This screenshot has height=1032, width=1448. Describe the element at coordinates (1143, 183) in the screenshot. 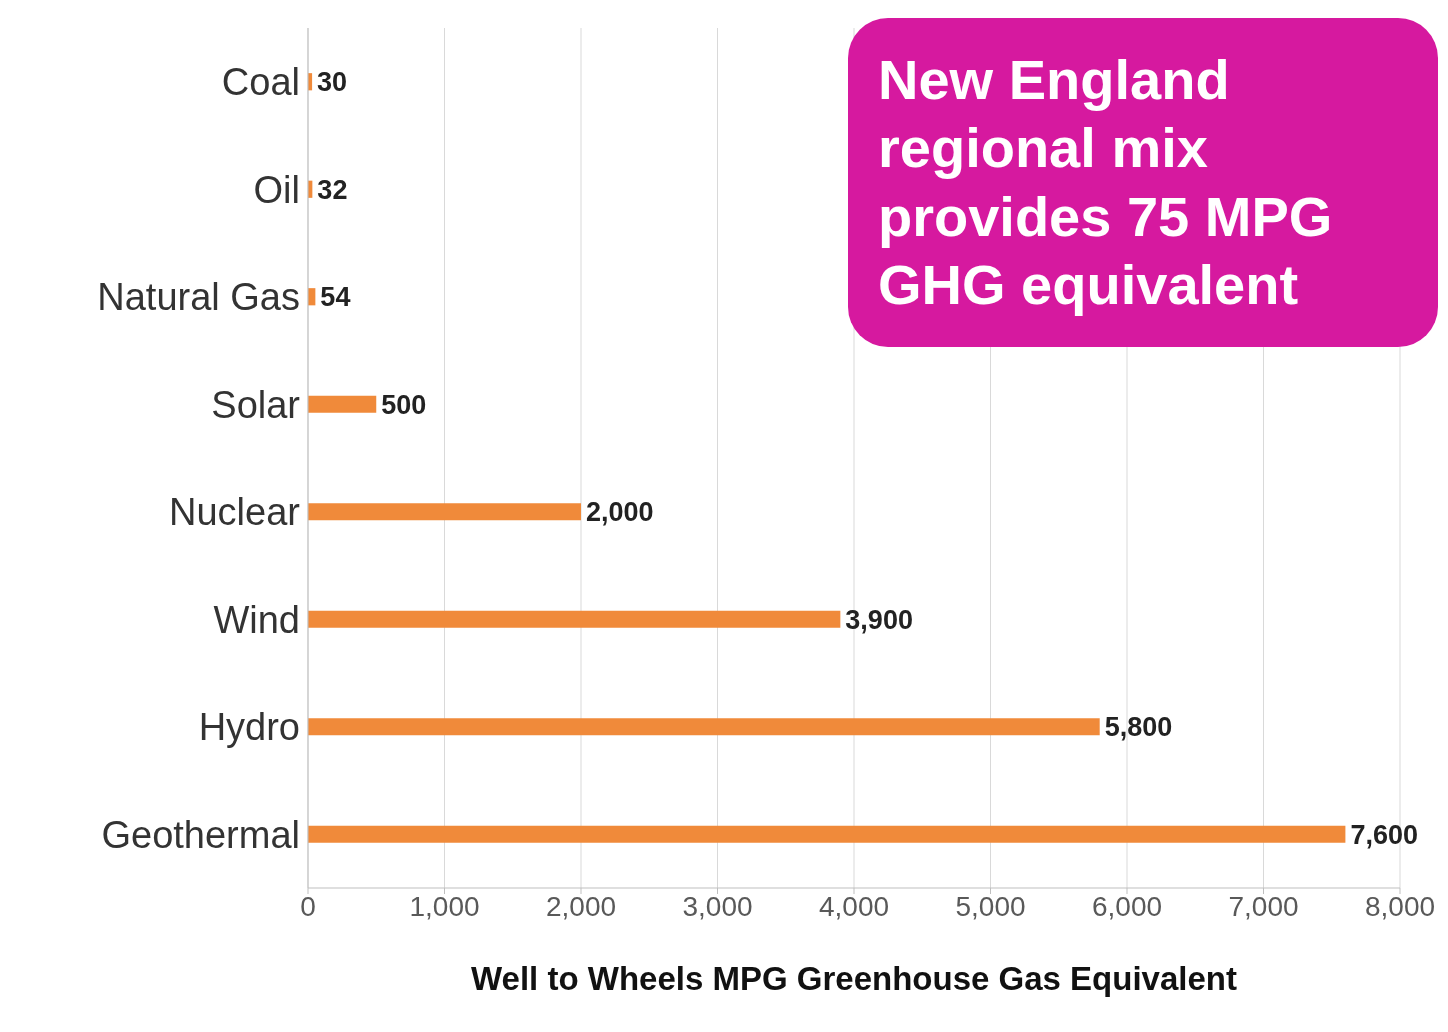

I see `annotation: New England regional mix provides 75 MPG GHG equivalent` at that location.